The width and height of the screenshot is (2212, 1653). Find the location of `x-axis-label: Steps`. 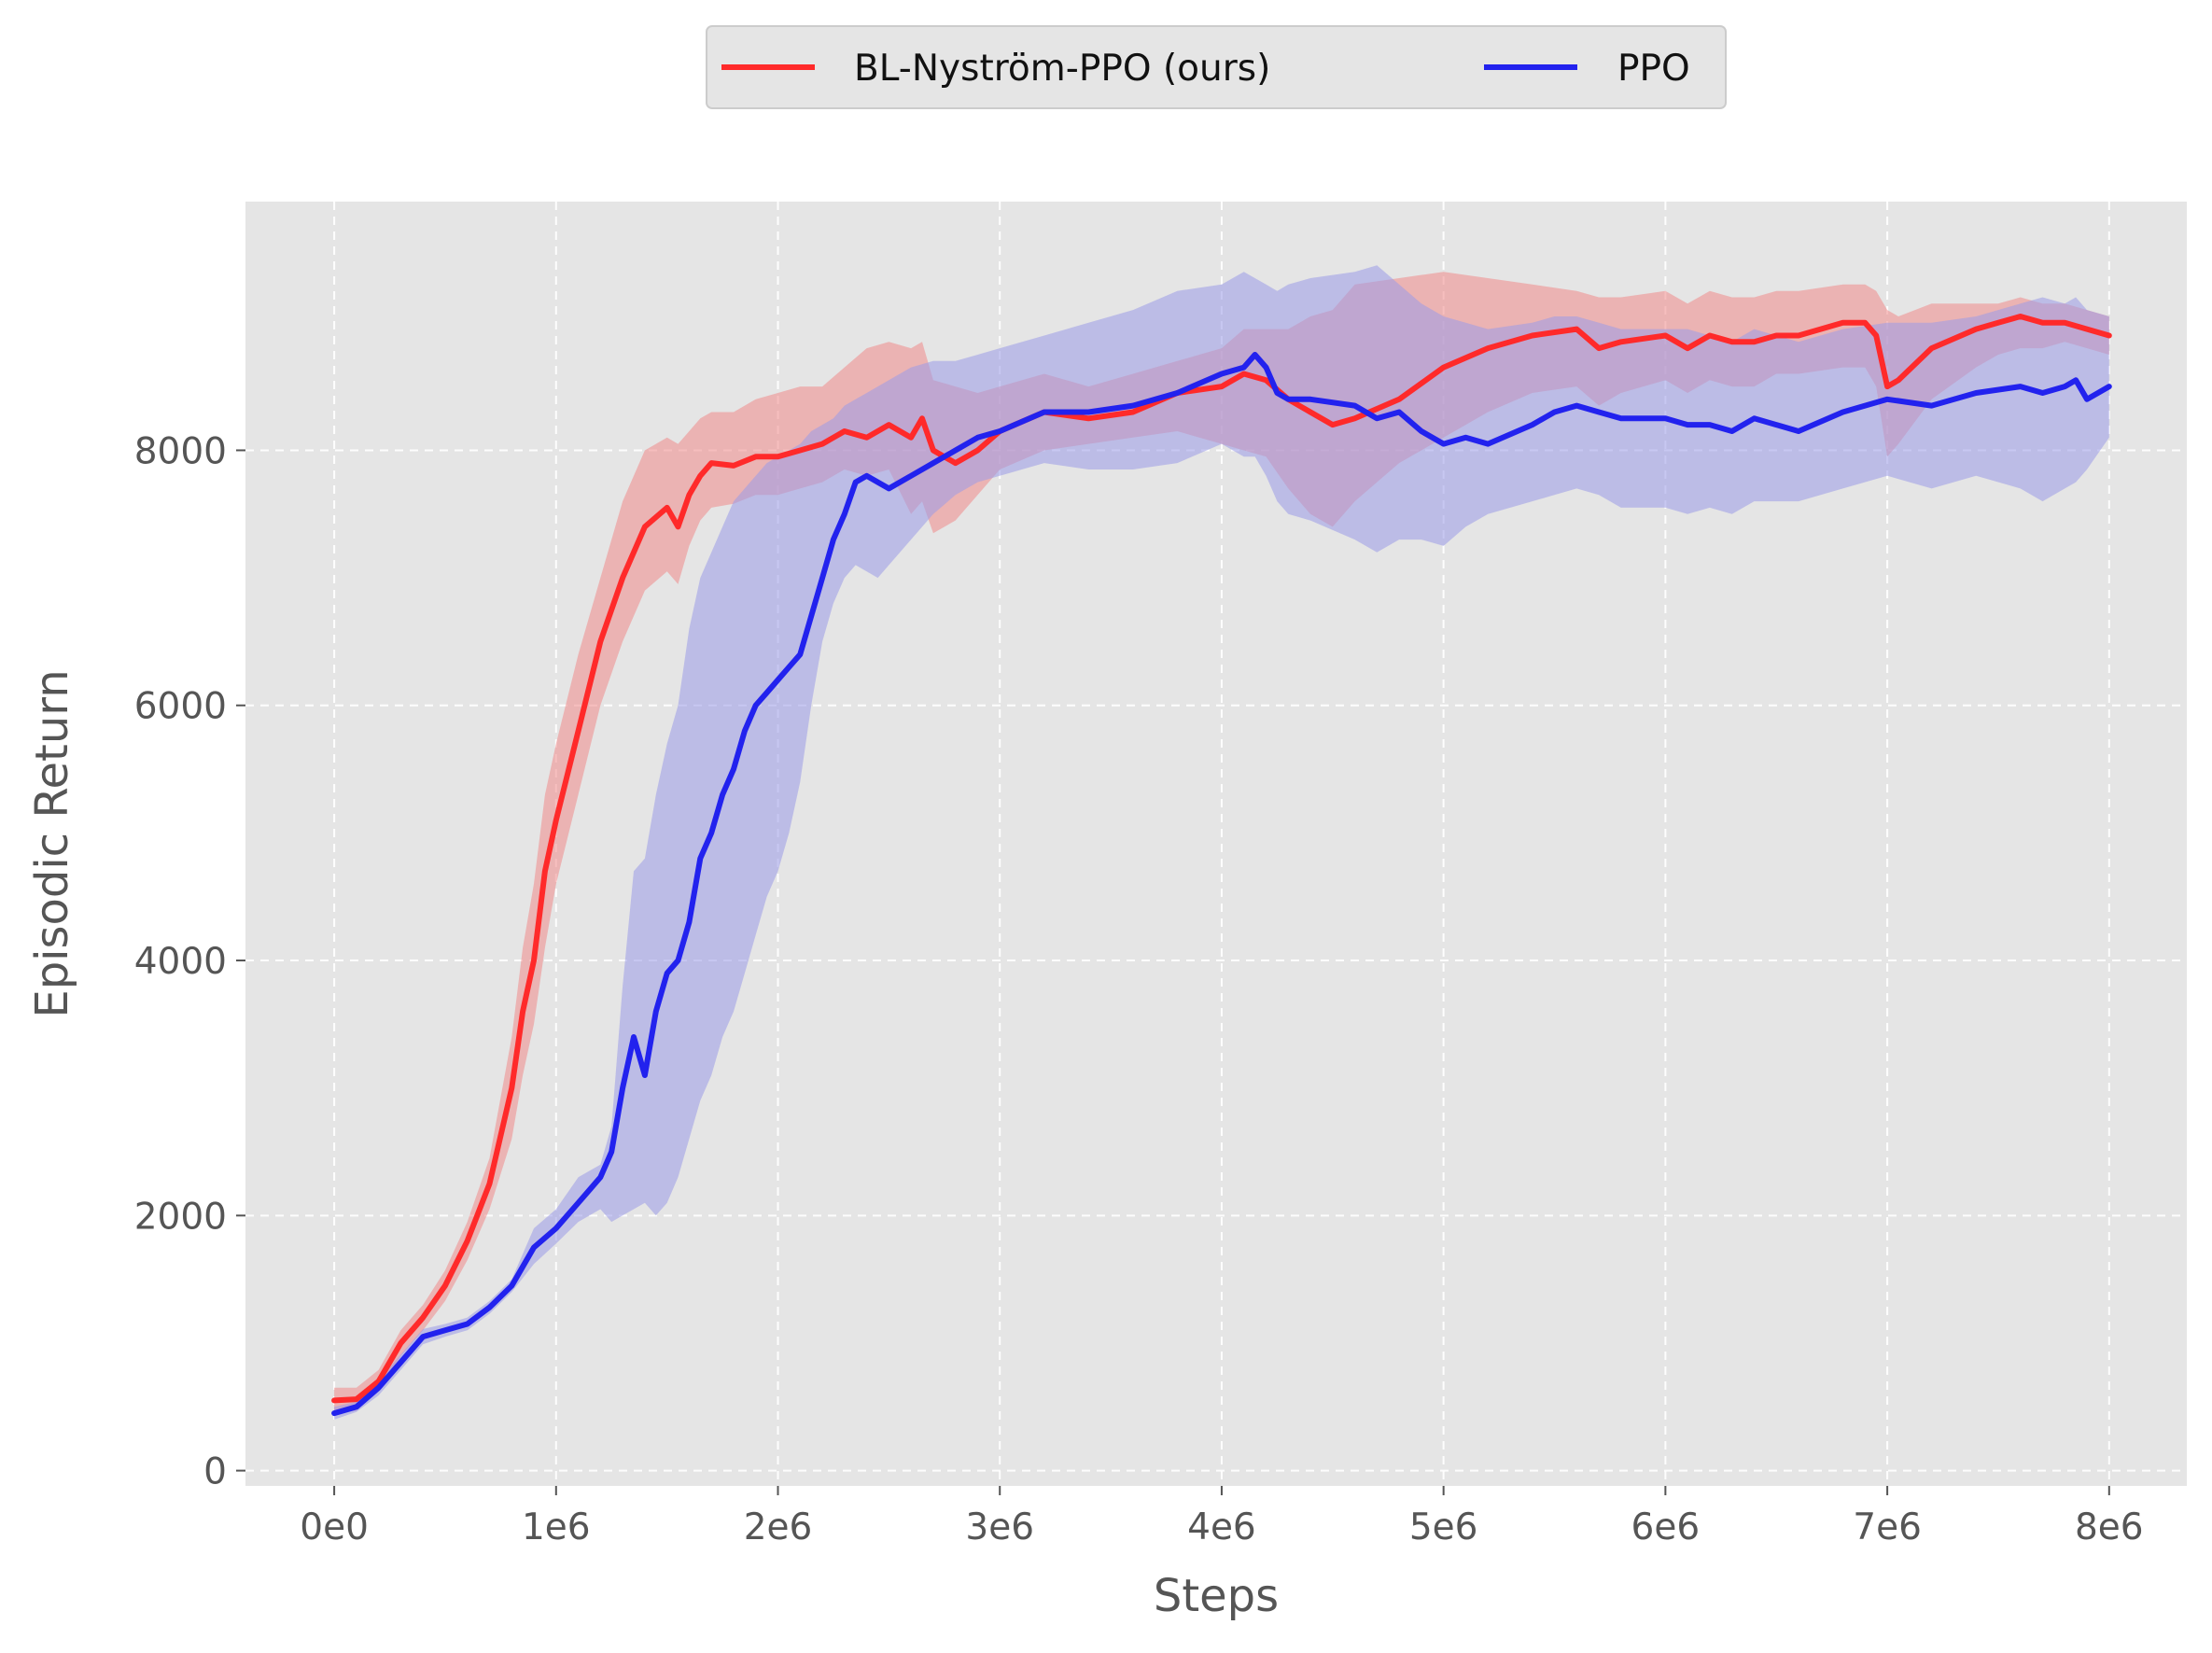

x-axis-label: Steps is located at coordinates (1216, 1596).